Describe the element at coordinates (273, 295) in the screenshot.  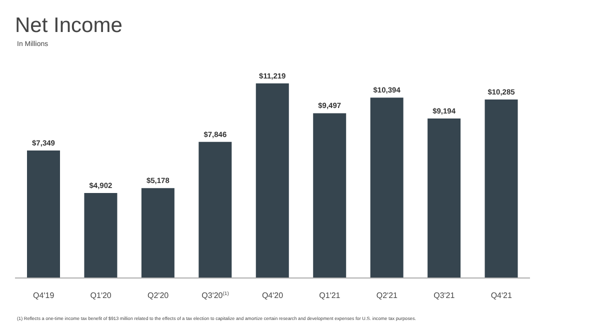
I see `x-tick-label: Q4'20` at that location.